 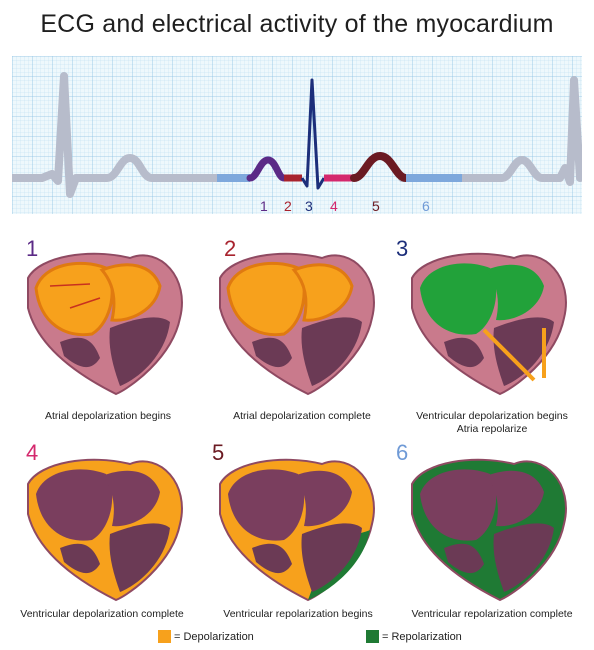 What do you see at coordinates (372, 636) in the screenshot?
I see `repolarization-swatch` at bounding box center [372, 636].